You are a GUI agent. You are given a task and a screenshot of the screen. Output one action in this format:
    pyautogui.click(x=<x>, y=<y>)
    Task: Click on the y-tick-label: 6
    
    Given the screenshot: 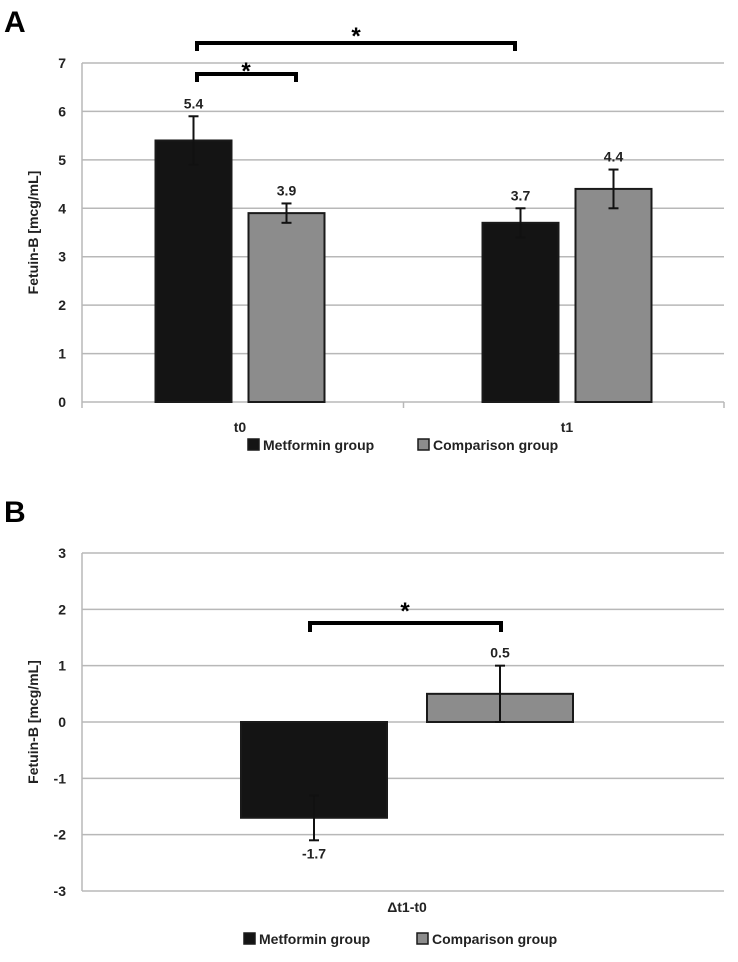 What is the action you would take?
    pyautogui.click(x=62, y=111)
    